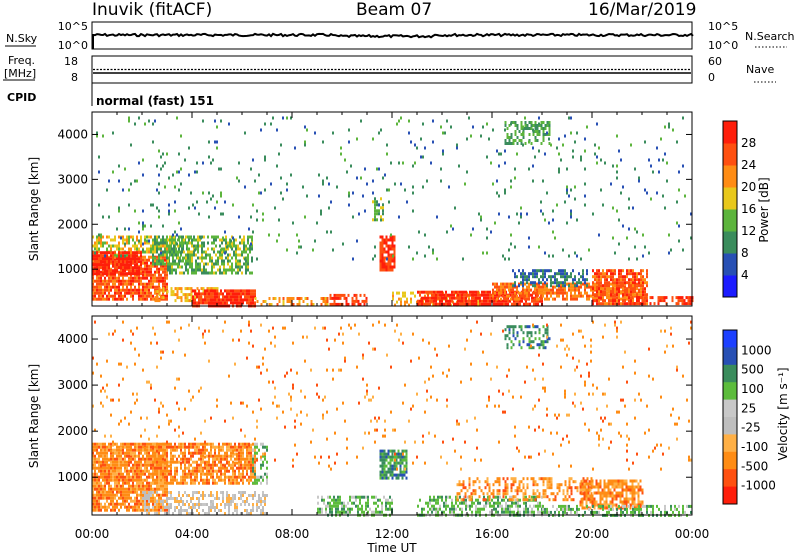 This screenshot has height=554, width=800. I want to click on cpid-label: CPID, so click(21, 97).